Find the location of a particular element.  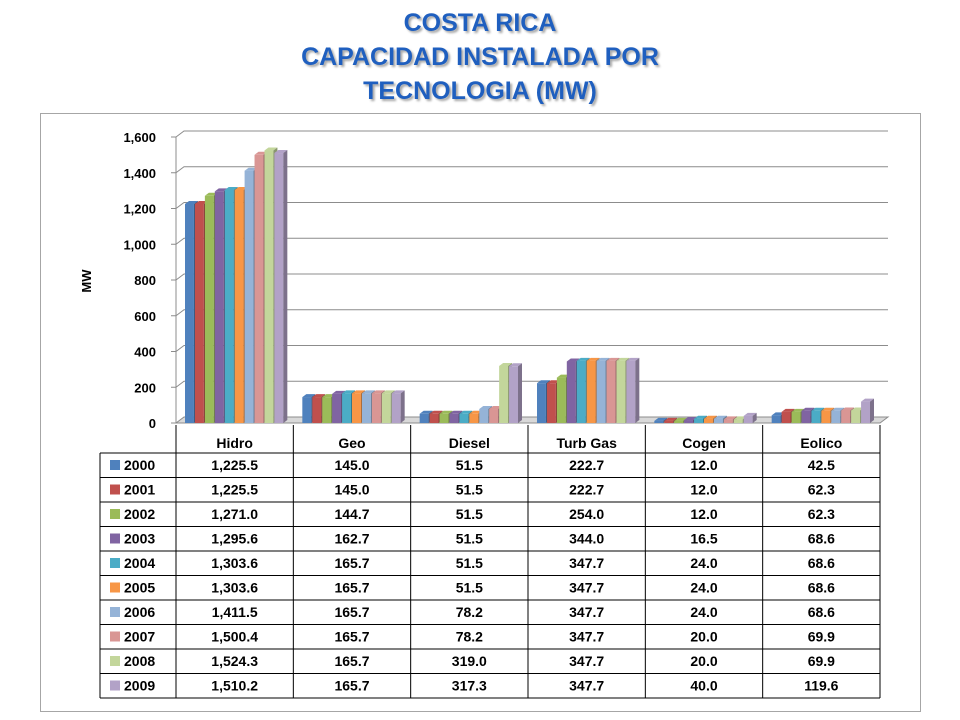

bar-2006-Eolico is located at coordinates (836, 416).